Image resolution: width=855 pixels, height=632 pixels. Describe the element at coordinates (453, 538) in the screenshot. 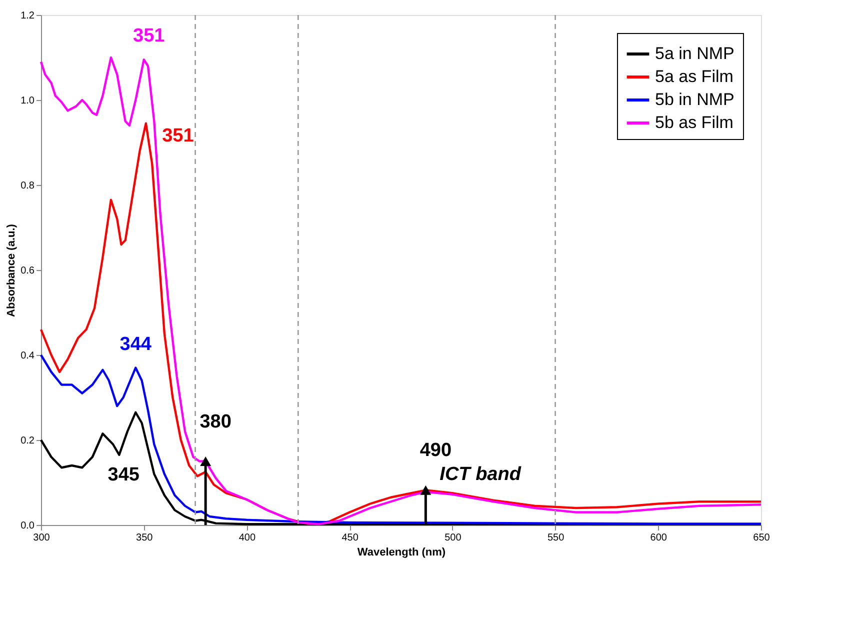

I see `x-tick-label: 500` at that location.